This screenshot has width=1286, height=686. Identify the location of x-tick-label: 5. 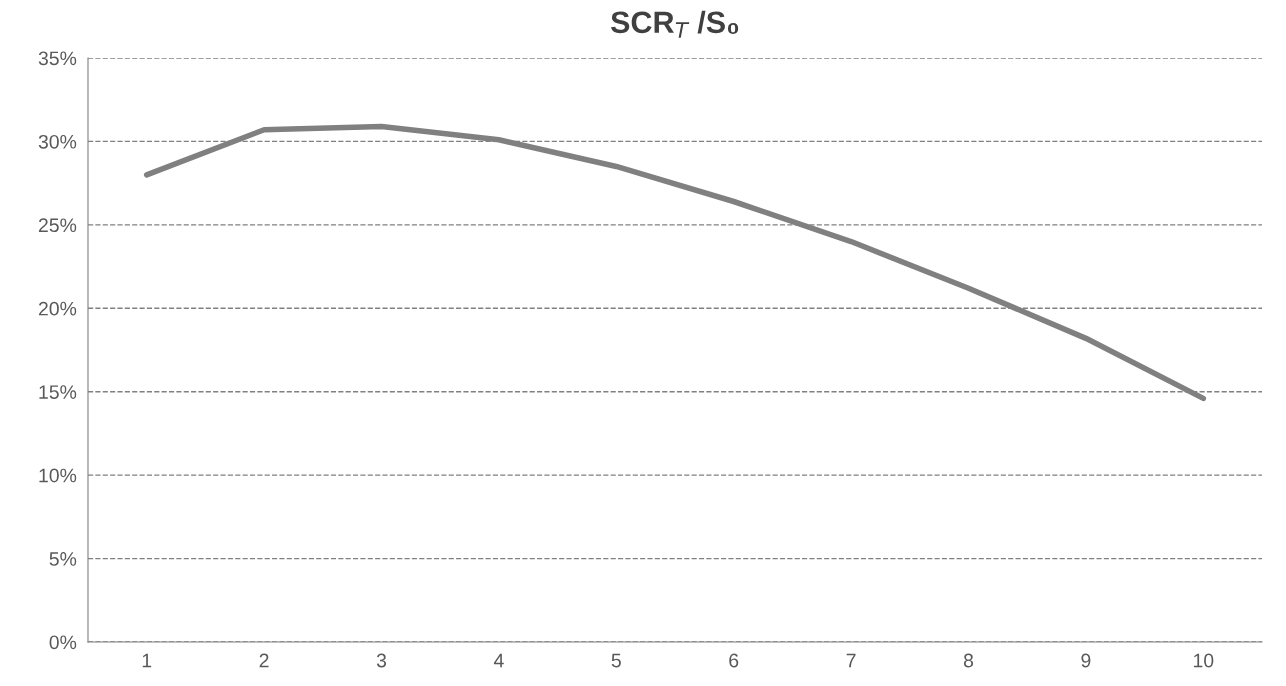
(616, 660).